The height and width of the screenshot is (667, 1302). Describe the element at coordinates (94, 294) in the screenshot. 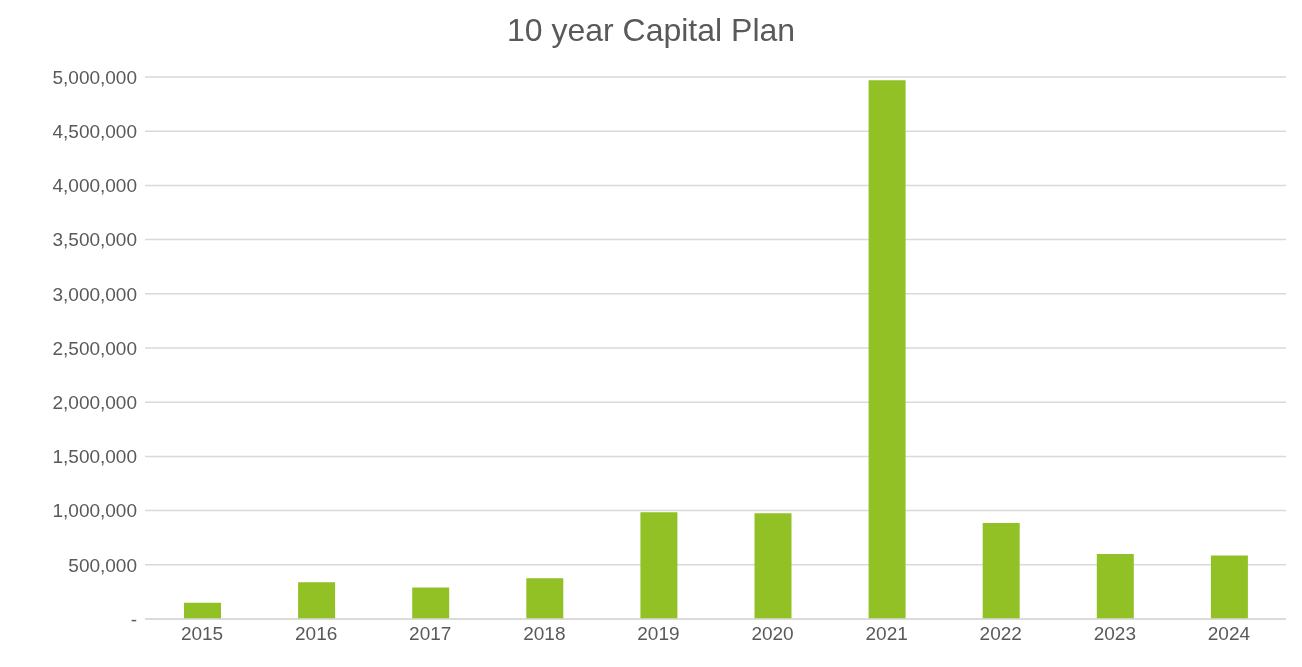

I see `y-tick-label: 3,000,000` at that location.